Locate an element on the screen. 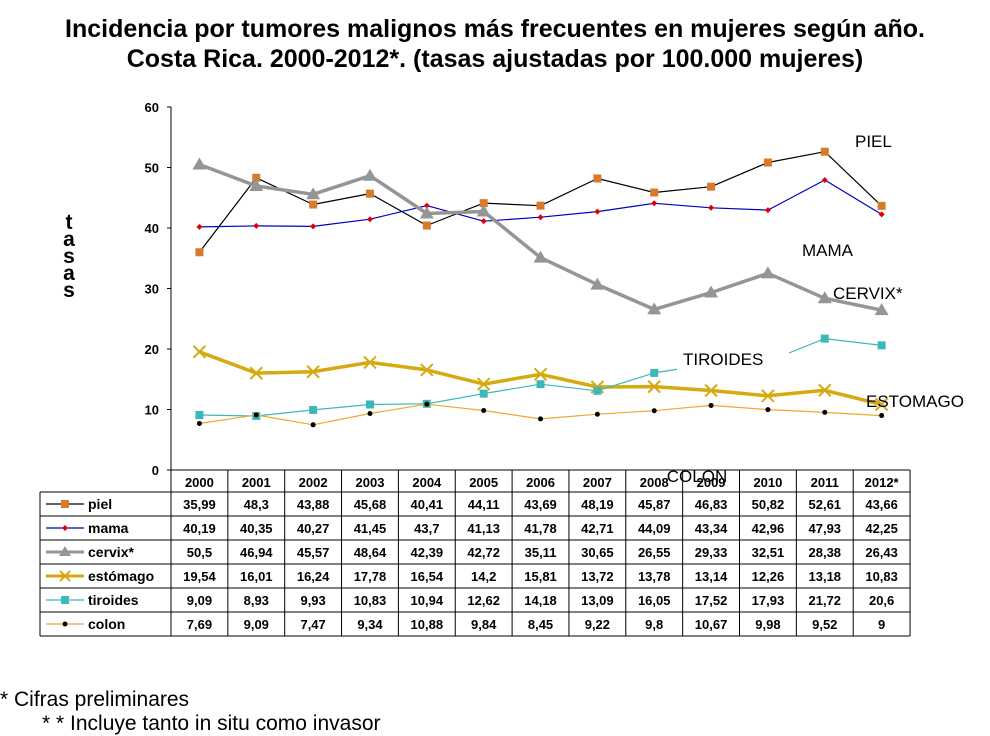 This screenshot has width=990, height=736. point-colon-2008 is located at coordinates (654, 411).